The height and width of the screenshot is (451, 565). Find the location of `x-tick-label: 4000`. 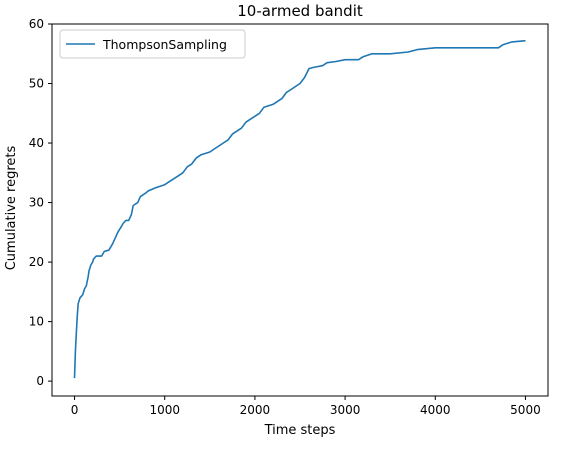

x-tick-label: 4000 is located at coordinates (435, 410).